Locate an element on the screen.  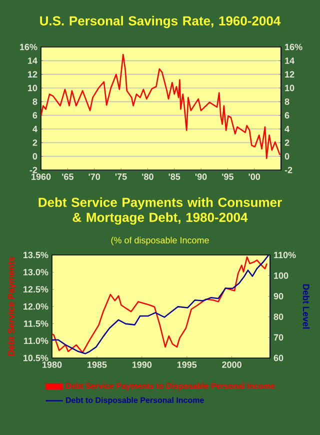
x-tick-label: 2000 is located at coordinates (232, 365).